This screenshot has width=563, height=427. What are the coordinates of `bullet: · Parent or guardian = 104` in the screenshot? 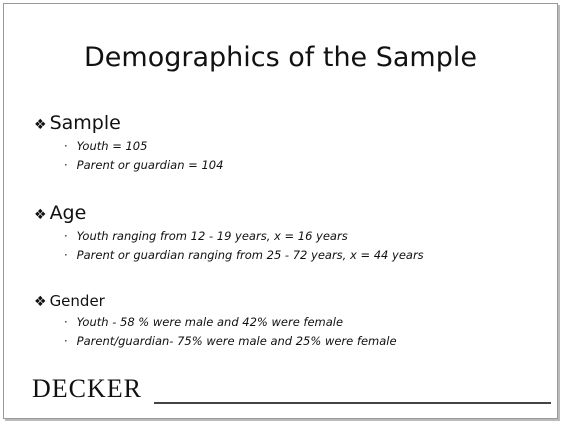 It's located at (143, 165).